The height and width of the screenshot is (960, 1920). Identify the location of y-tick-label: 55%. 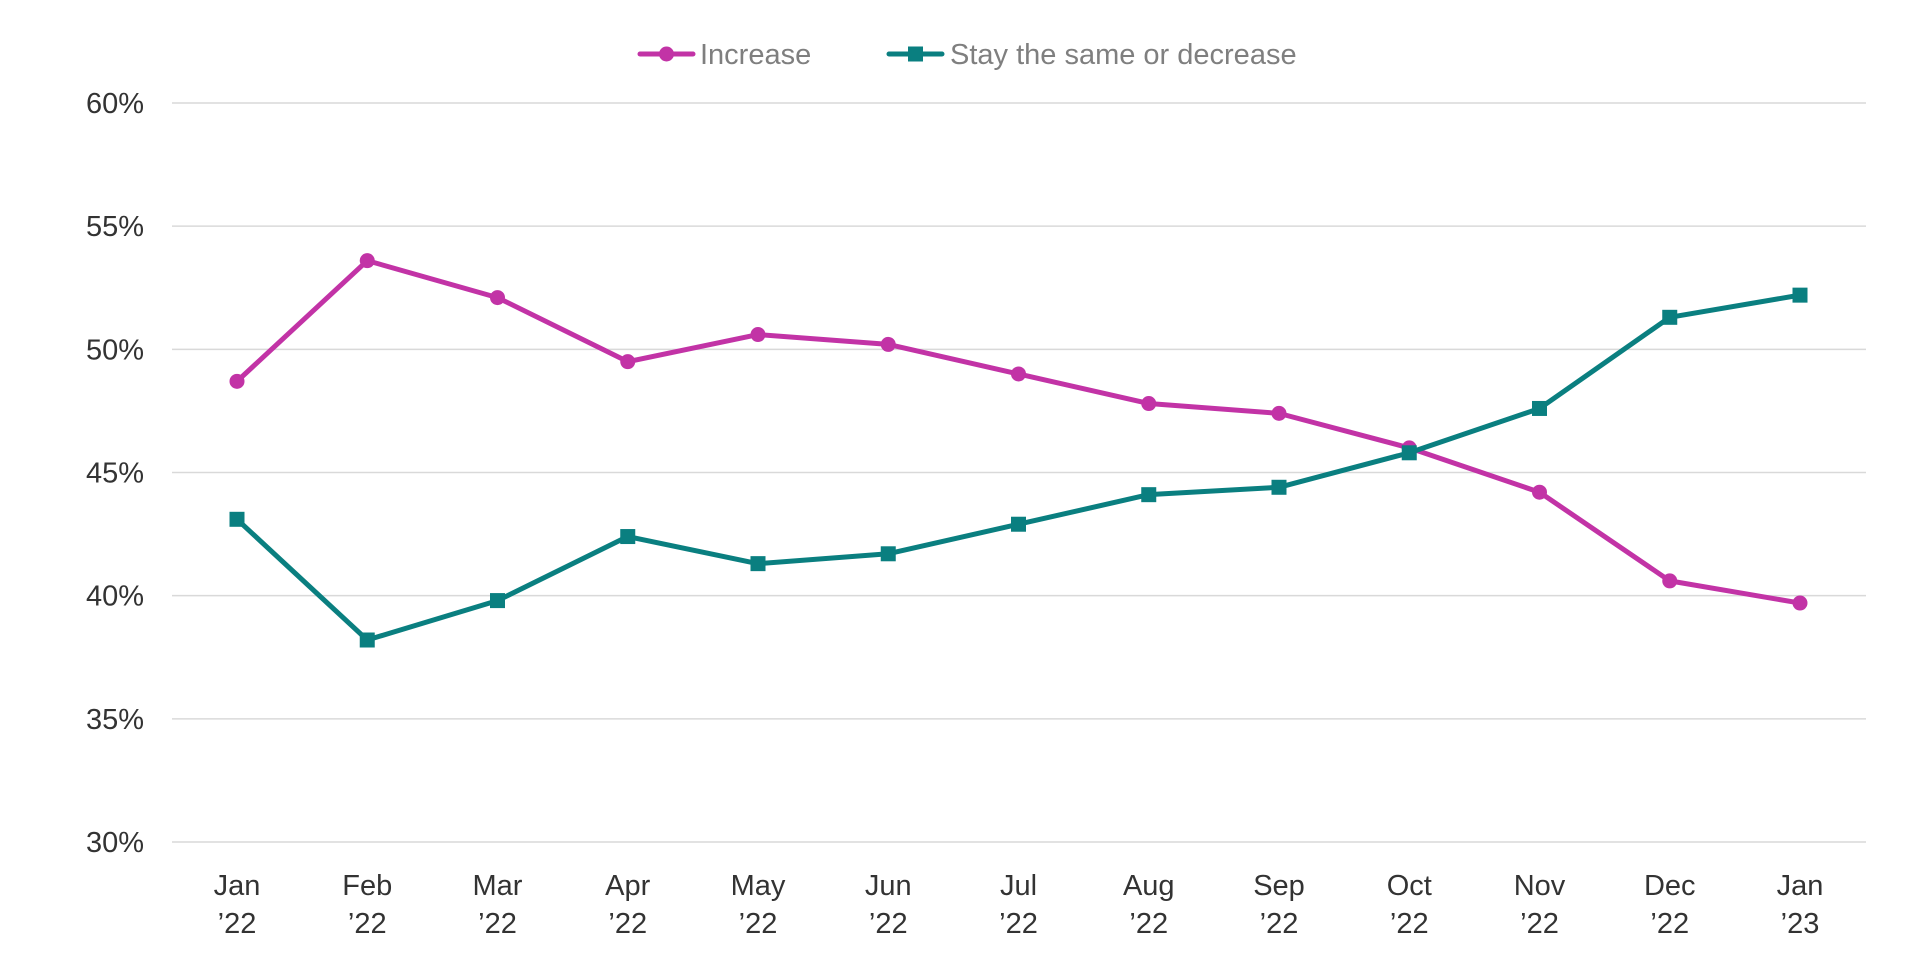
(115, 227).